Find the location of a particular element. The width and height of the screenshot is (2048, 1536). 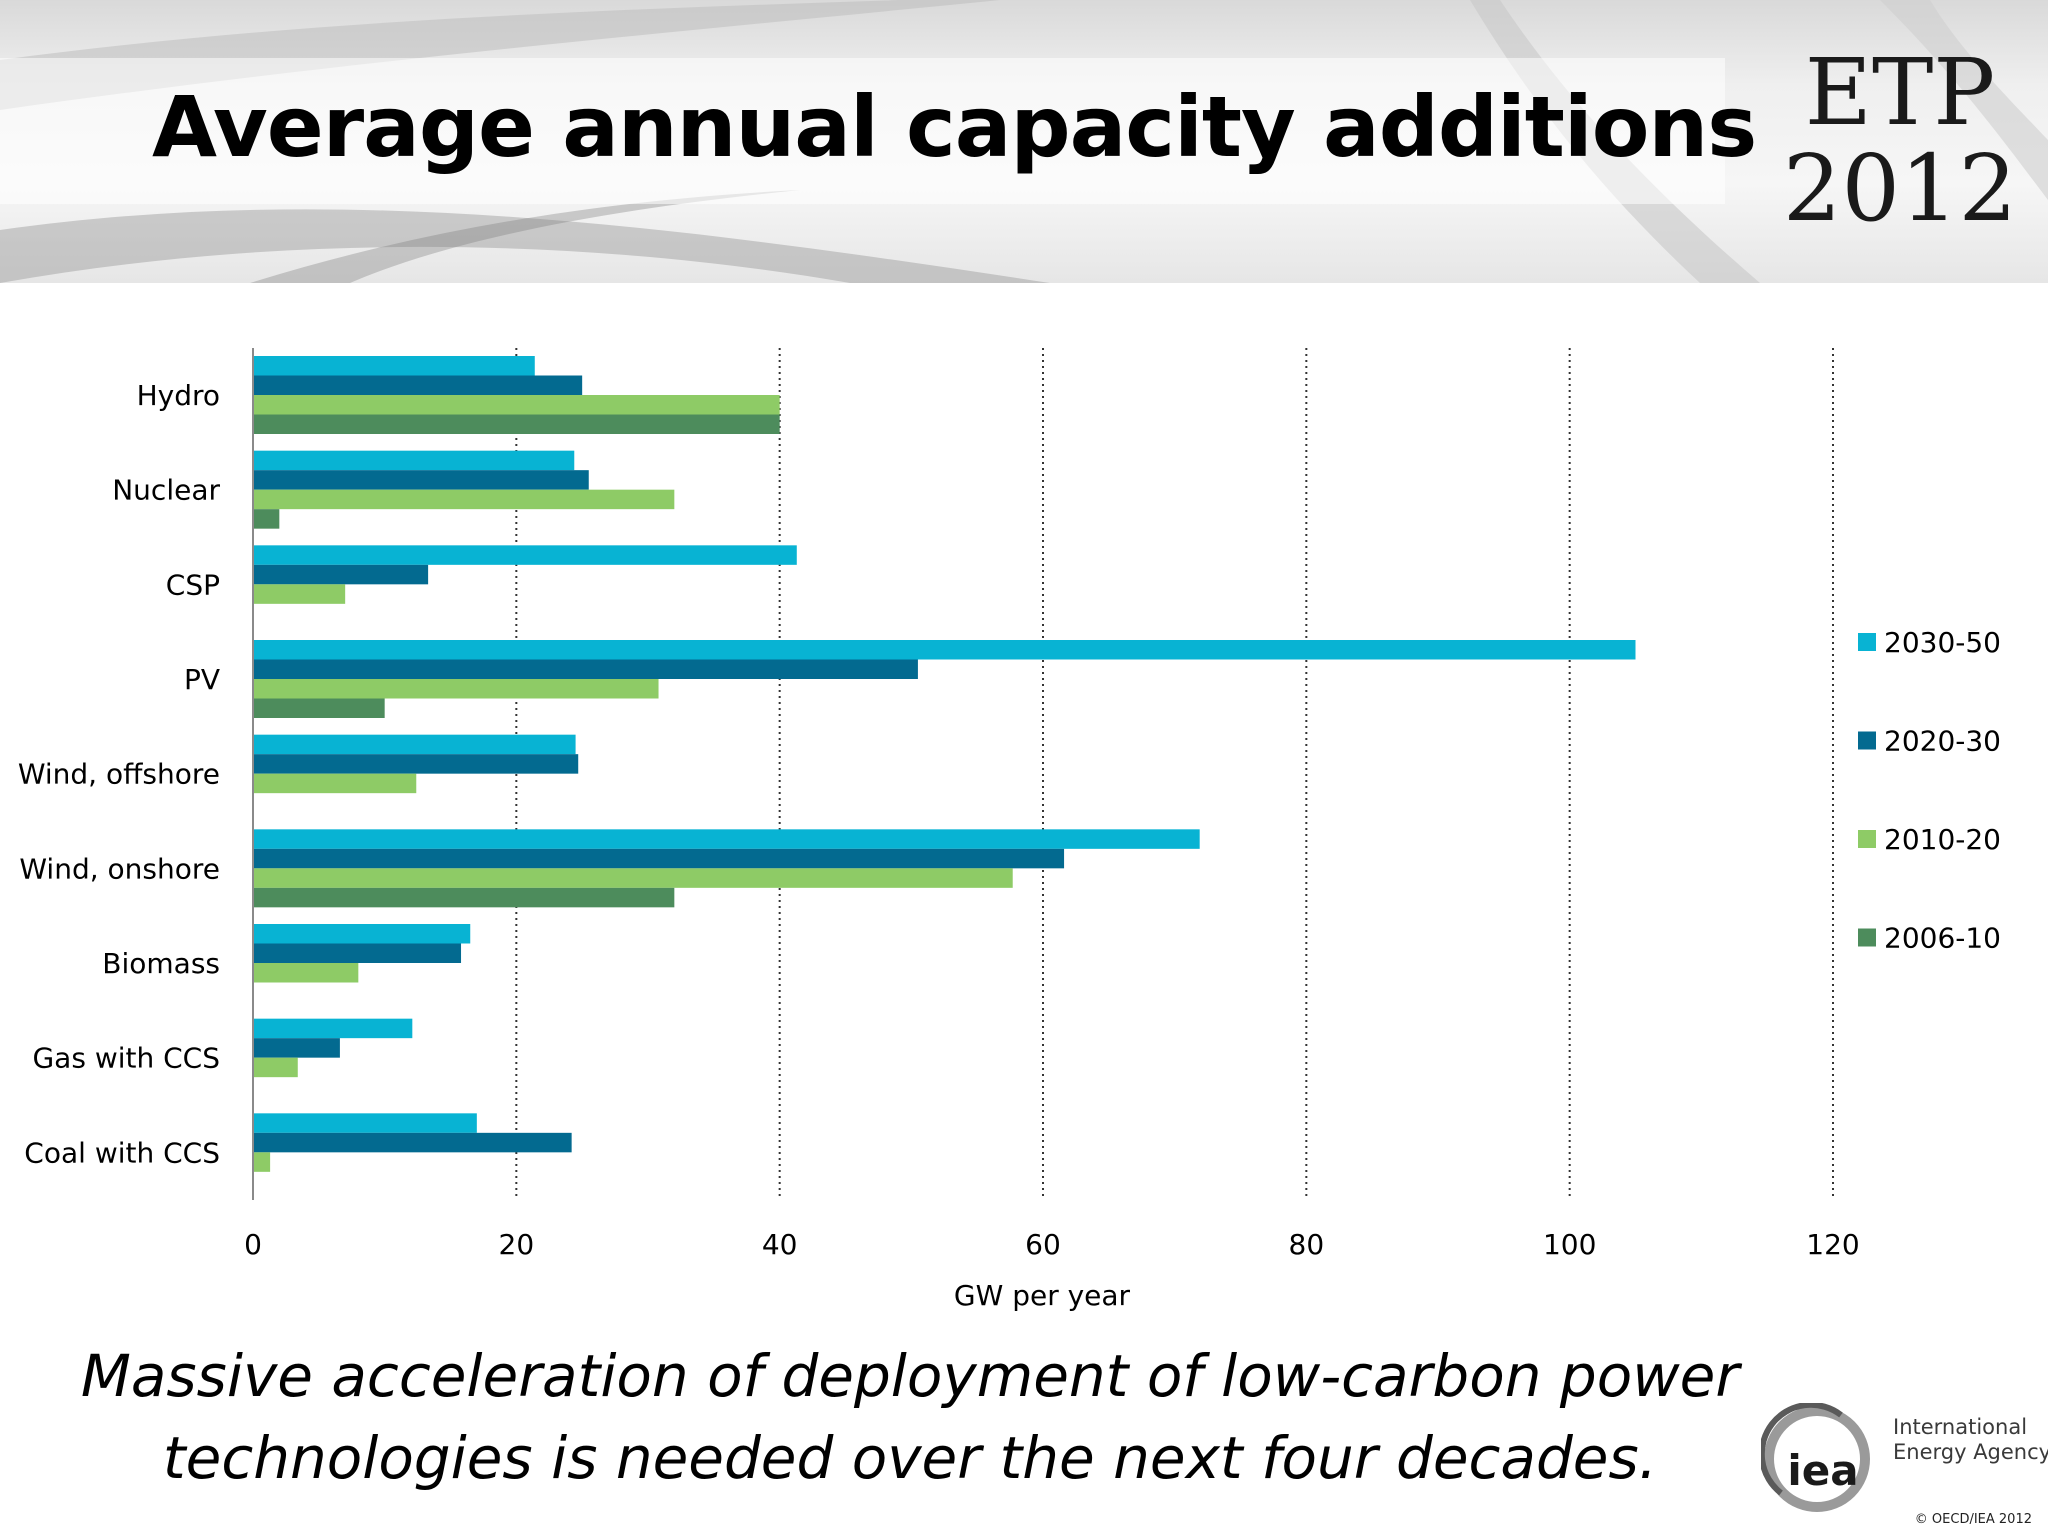

title-band is located at coordinates (862, 131).